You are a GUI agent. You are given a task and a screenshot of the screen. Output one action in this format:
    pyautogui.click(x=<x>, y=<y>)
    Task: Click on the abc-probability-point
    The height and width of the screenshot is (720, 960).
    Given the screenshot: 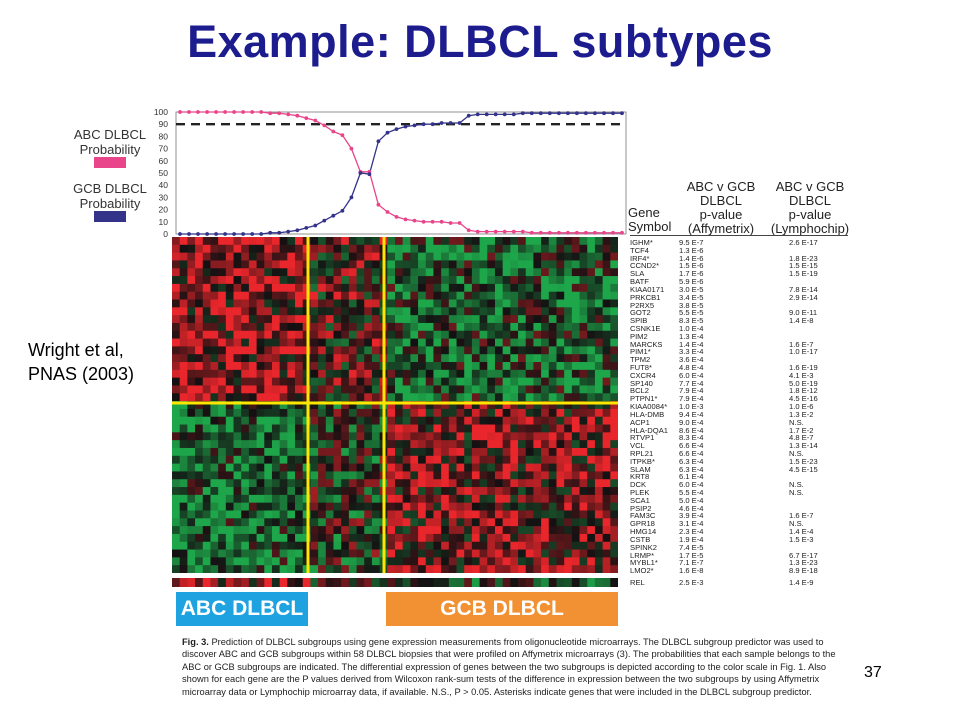 What is the action you would take?
    pyautogui.click(x=396, y=217)
    